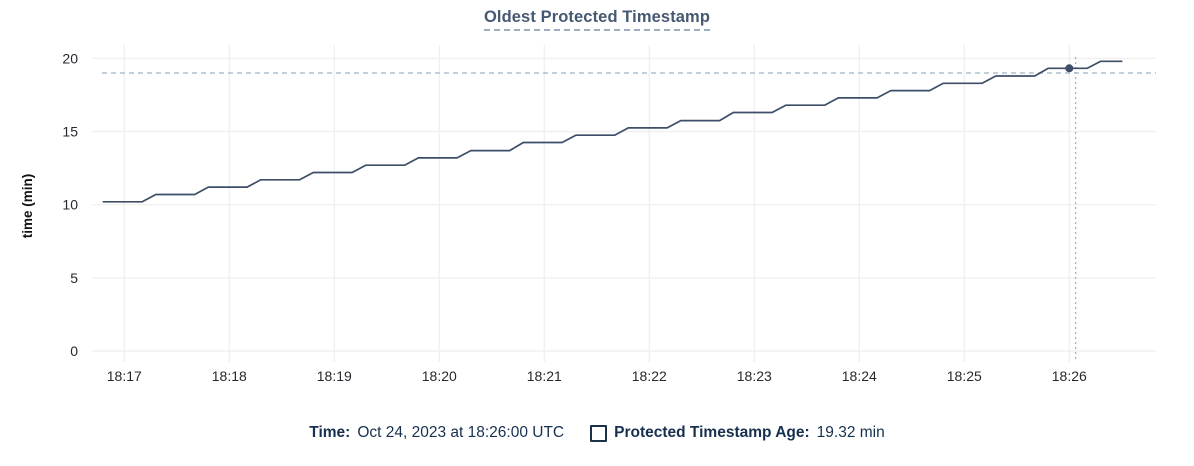 Image resolution: width=1194 pixels, height=466 pixels. Describe the element at coordinates (754, 376) in the screenshot. I see `x-tick-label: 18:23` at that location.